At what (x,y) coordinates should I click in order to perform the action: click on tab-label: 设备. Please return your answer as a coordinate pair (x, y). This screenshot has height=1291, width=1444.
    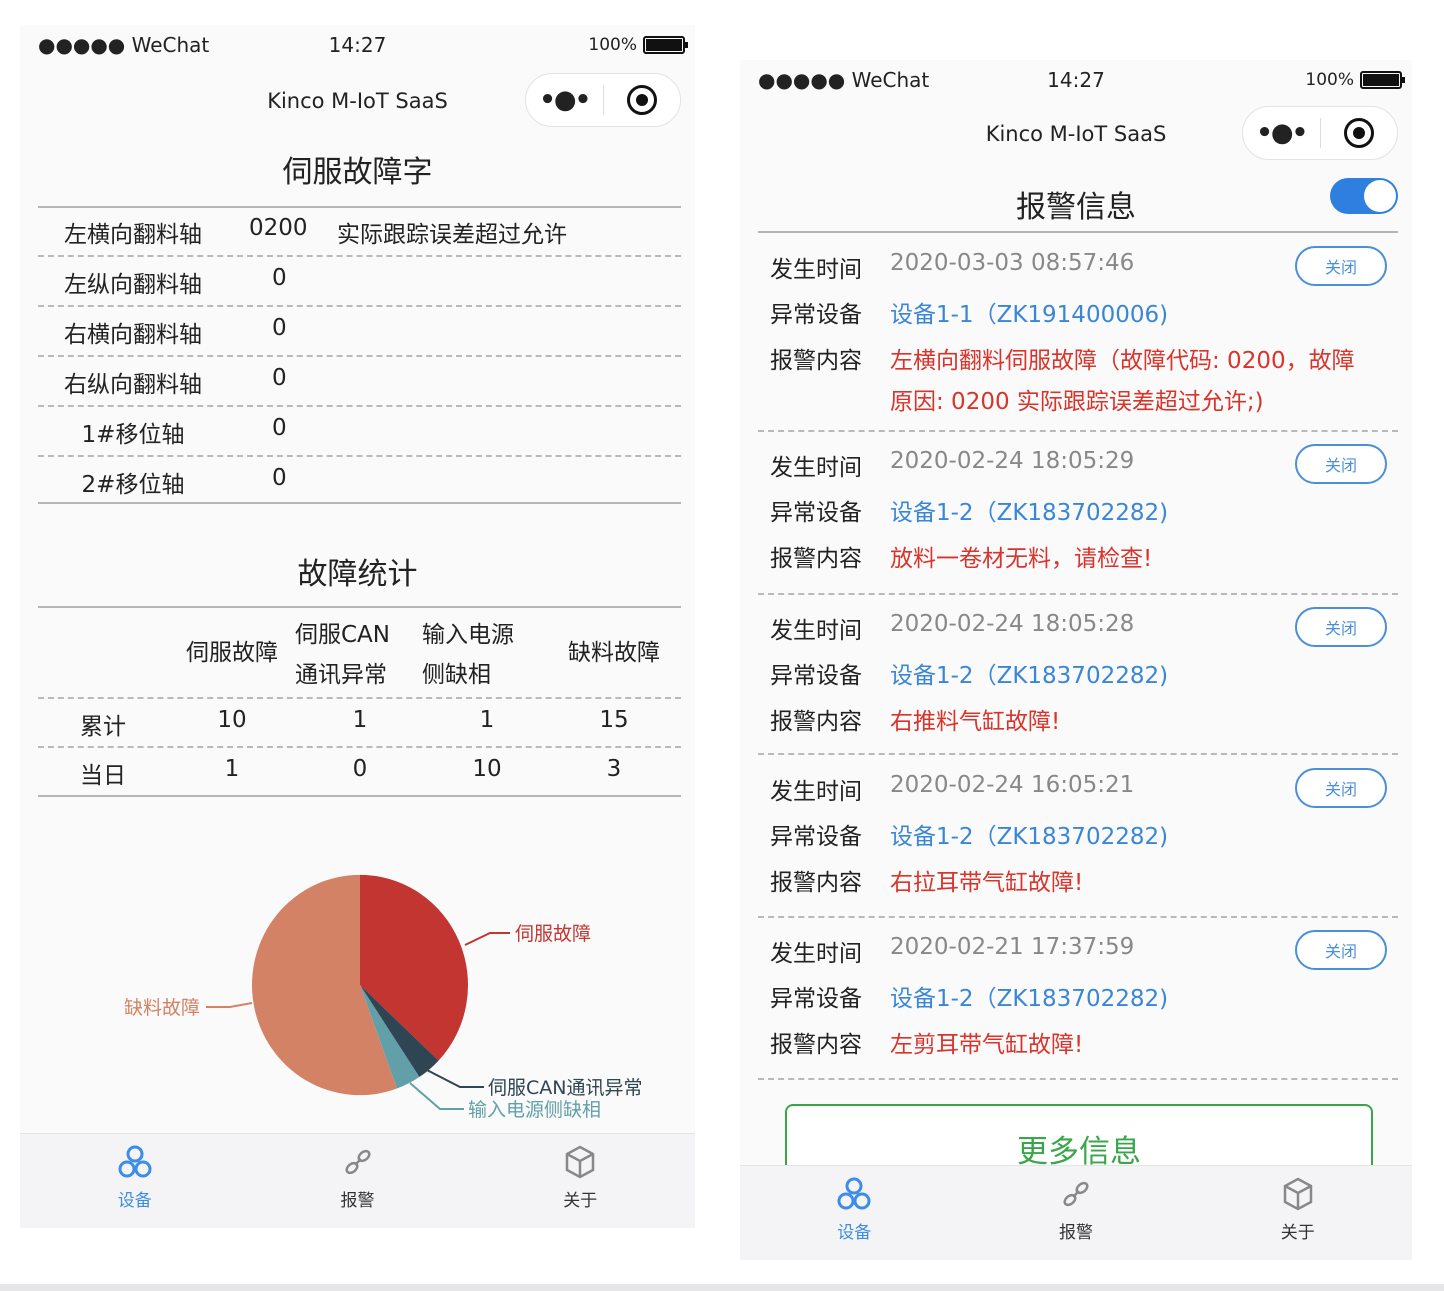
    Looking at the image, I should click on (854, 1233).